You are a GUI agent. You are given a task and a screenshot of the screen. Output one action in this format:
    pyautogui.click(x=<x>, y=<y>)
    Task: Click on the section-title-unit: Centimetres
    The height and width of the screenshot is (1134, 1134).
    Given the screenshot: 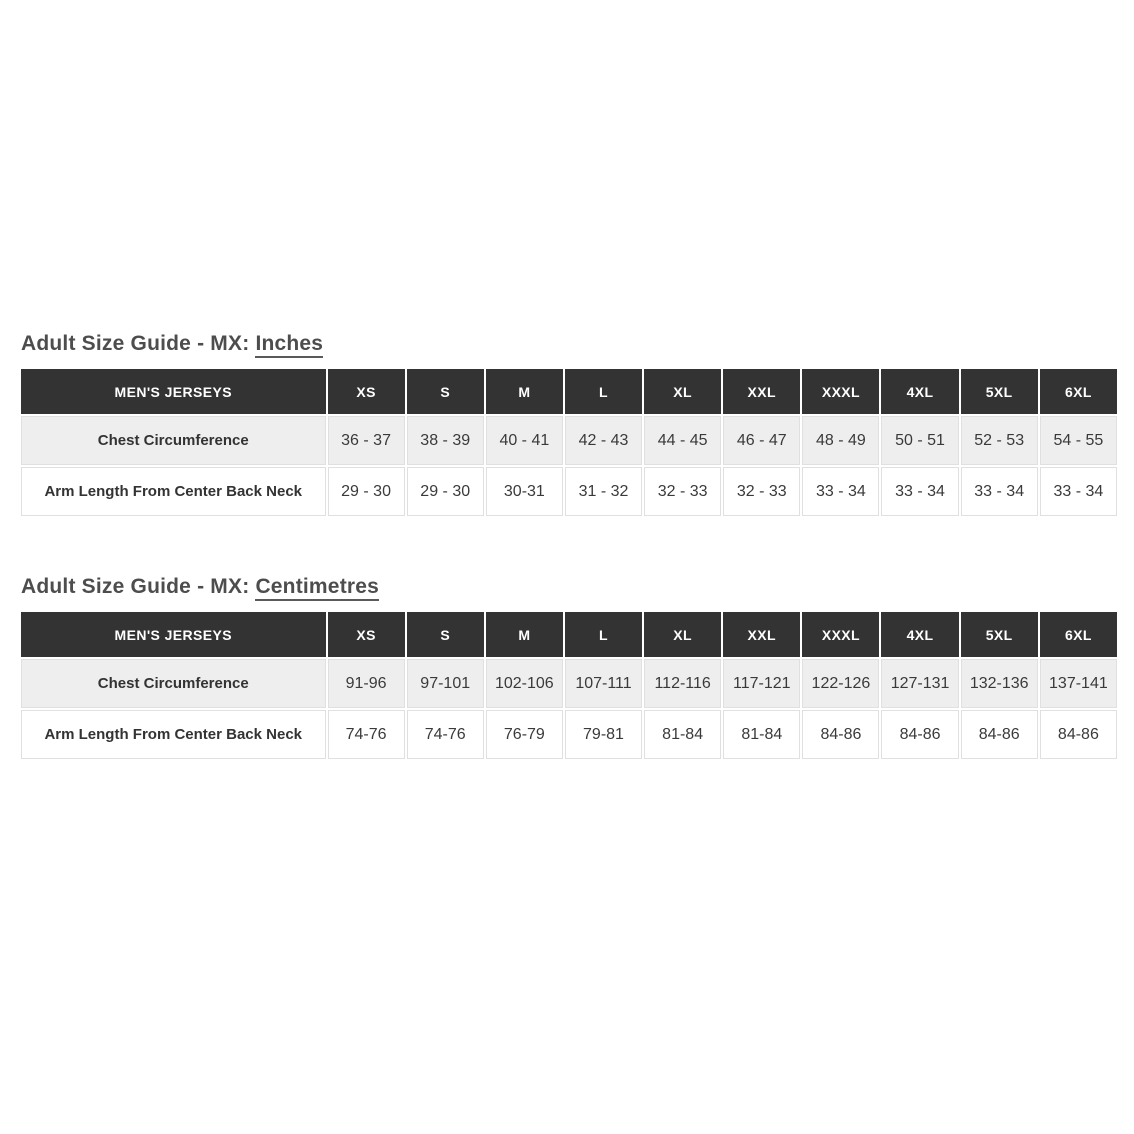 What is the action you would take?
    pyautogui.click(x=317, y=588)
    